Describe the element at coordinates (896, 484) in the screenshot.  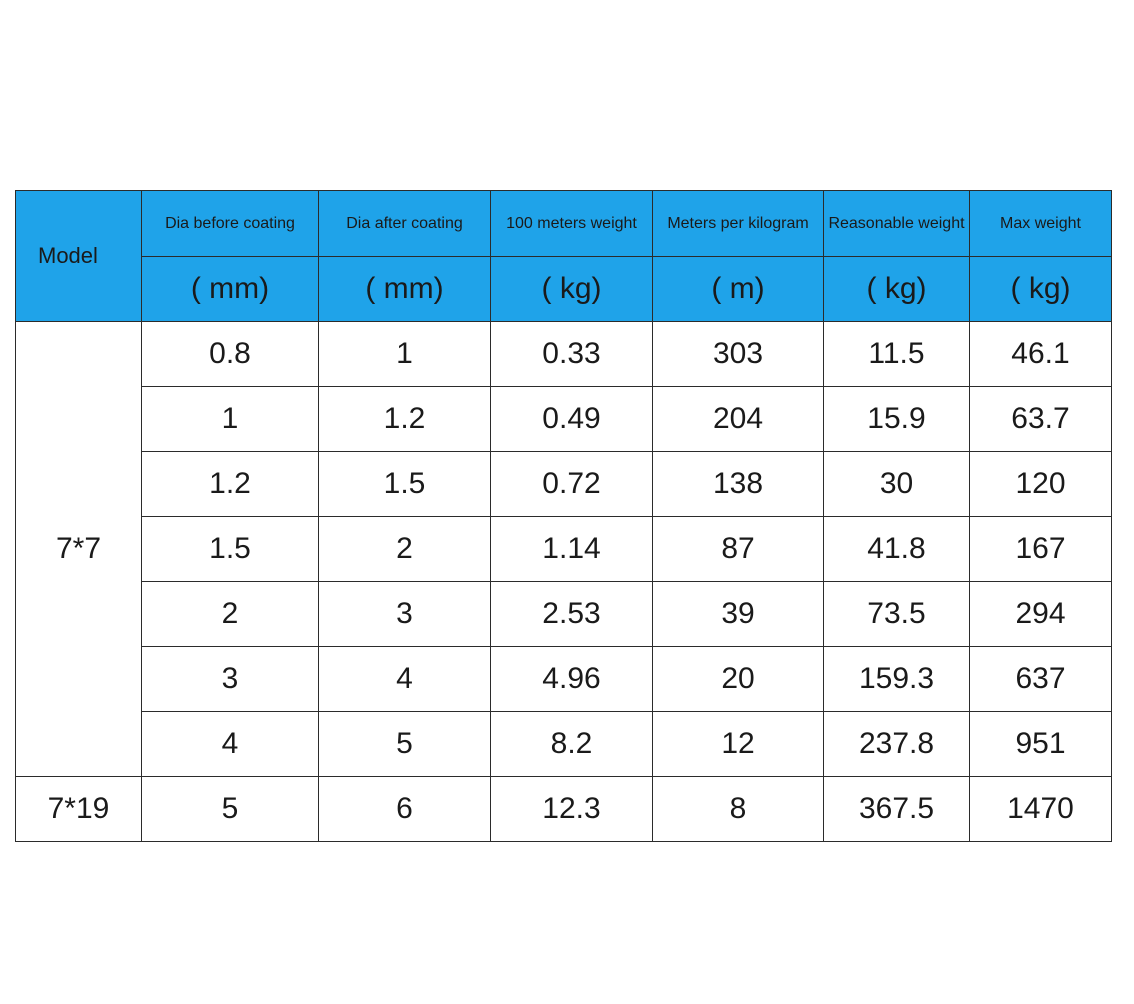
I see `data-cell: 30` at that location.